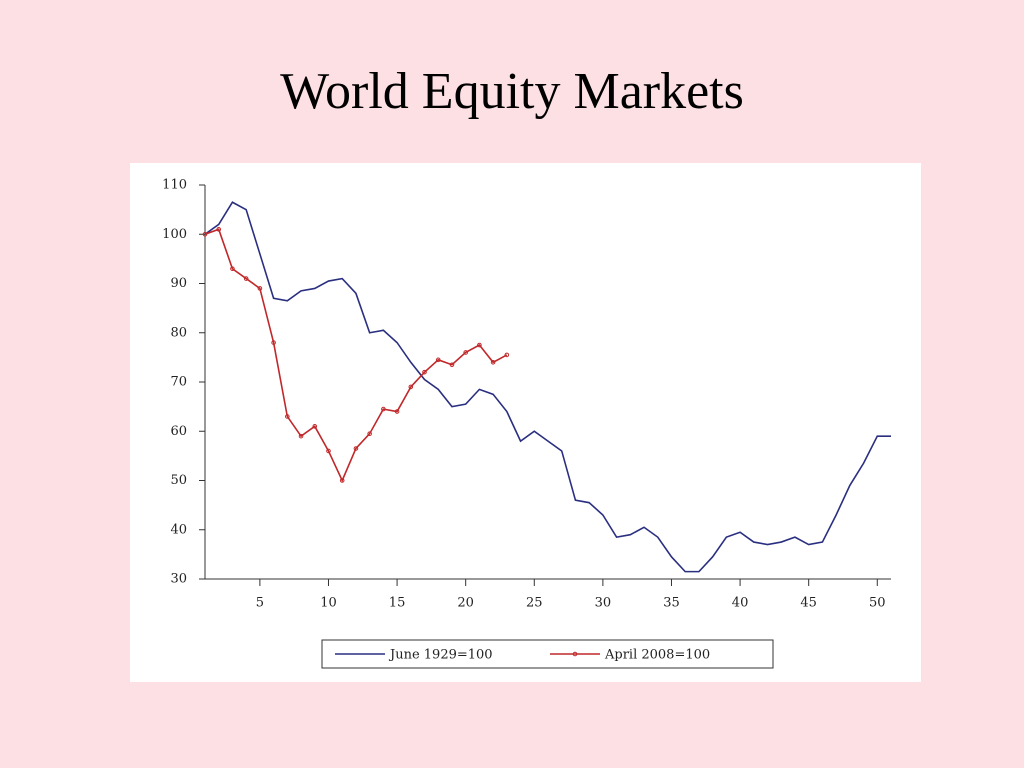 The height and width of the screenshot is (768, 1024). I want to click on y-tick-label: 60, so click(178, 431).